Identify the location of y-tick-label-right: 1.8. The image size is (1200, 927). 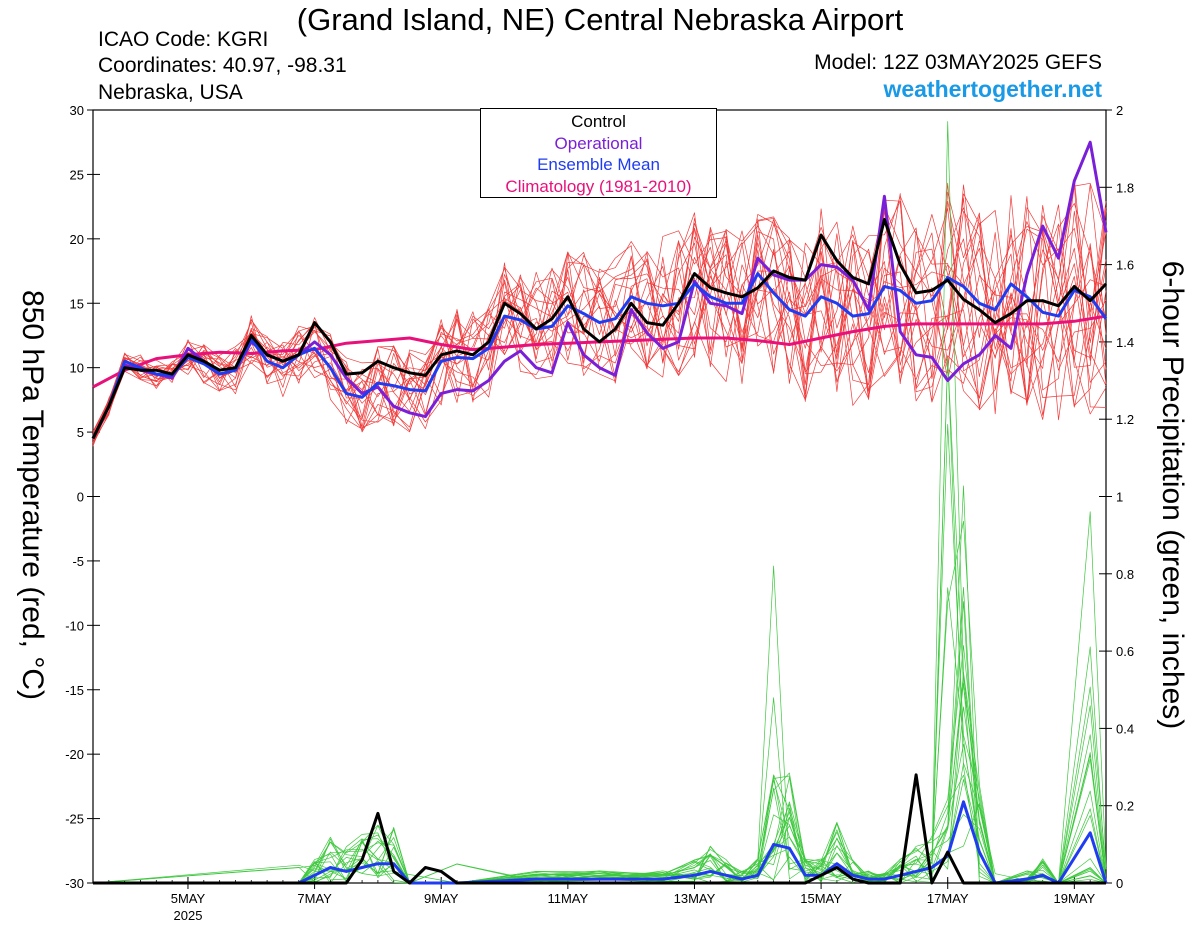
(1125, 187).